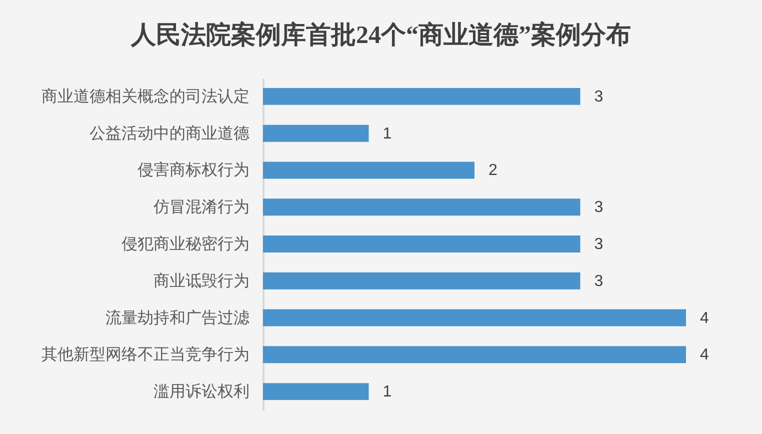 Image resolution: width=762 pixels, height=434 pixels. What do you see at coordinates (202, 391) in the screenshot?
I see `y-tick-label: 滥用诉讼权利` at bounding box center [202, 391].